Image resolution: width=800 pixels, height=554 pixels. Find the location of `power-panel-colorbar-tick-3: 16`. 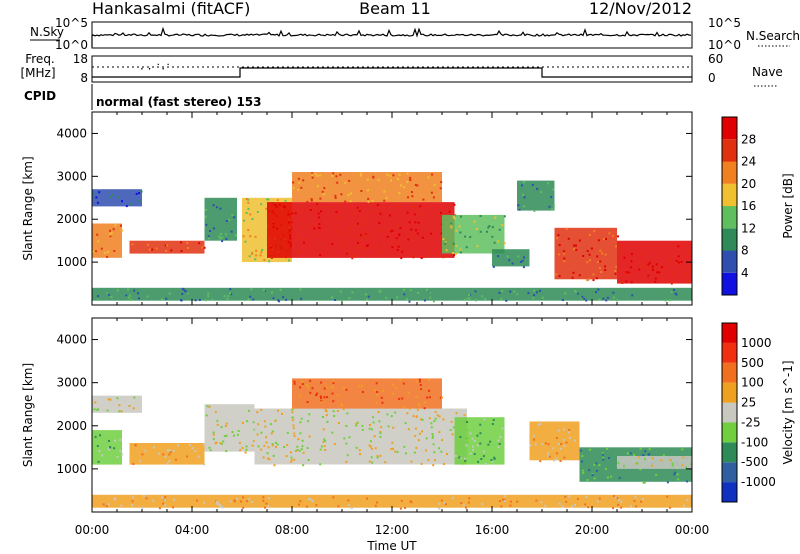

power-panel-colorbar-tick-3: 16 is located at coordinates (748, 206).